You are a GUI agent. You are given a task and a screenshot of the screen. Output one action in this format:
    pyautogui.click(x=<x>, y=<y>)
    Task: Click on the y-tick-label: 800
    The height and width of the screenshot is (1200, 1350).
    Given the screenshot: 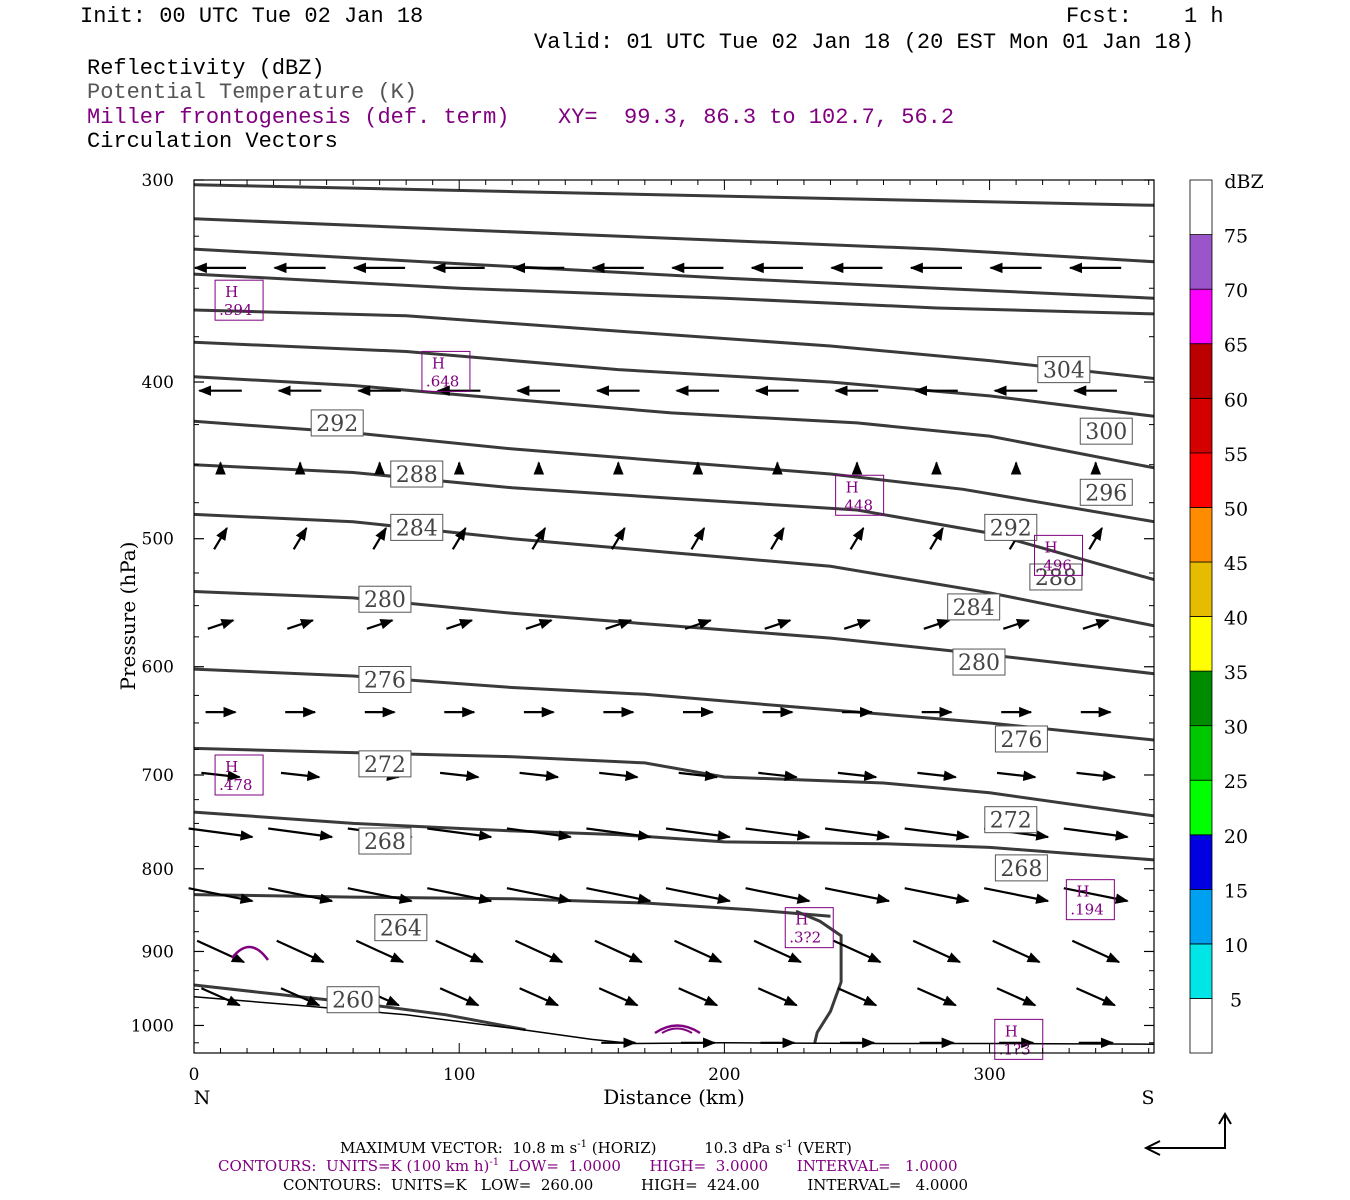 What is the action you would take?
    pyautogui.click(x=158, y=870)
    